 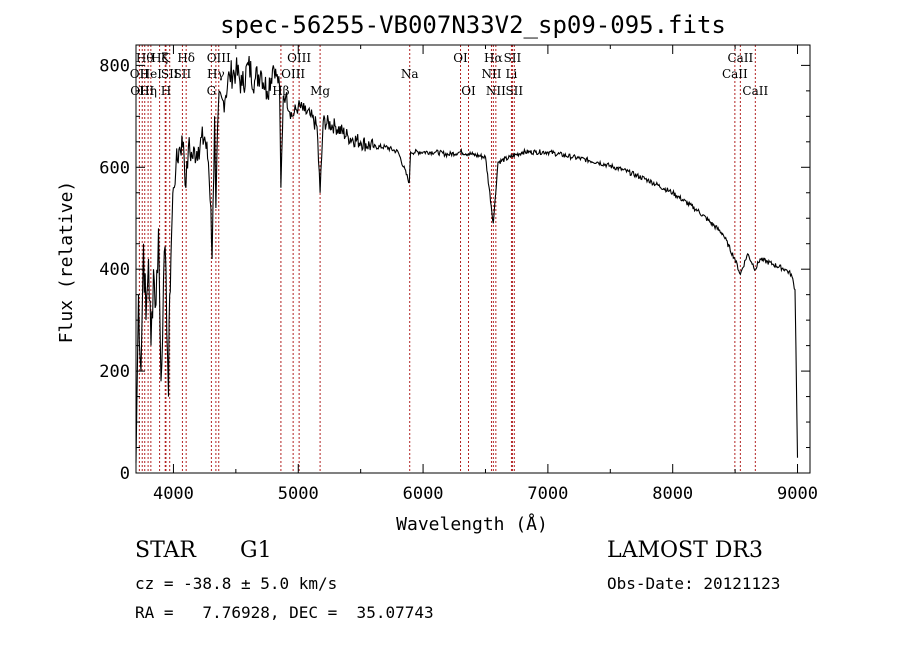 What do you see at coordinates (166, 58) in the screenshot?
I see `line-label-6: K` at bounding box center [166, 58].